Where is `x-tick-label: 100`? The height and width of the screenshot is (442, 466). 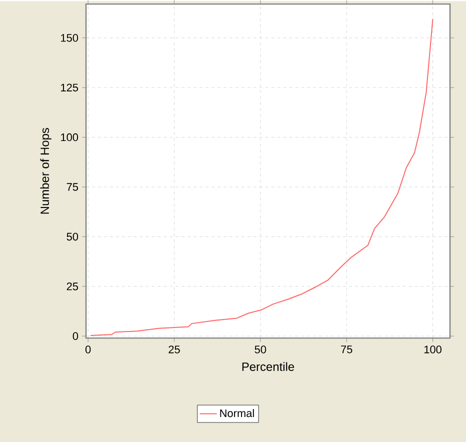 x-tick-label: 100 is located at coordinates (433, 350).